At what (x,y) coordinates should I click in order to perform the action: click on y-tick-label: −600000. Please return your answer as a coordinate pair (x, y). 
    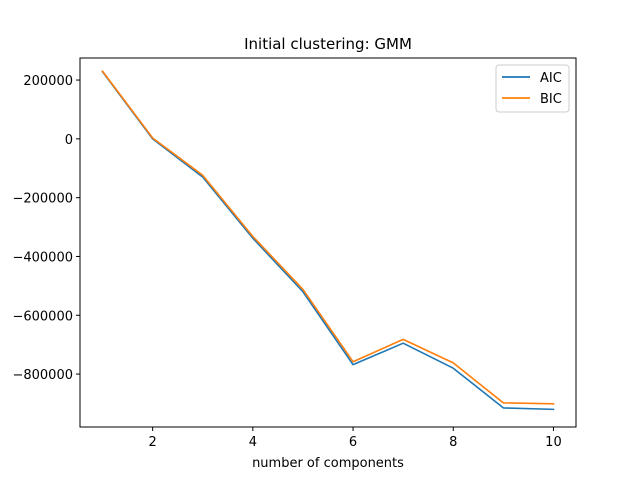
    Looking at the image, I should click on (42, 316).